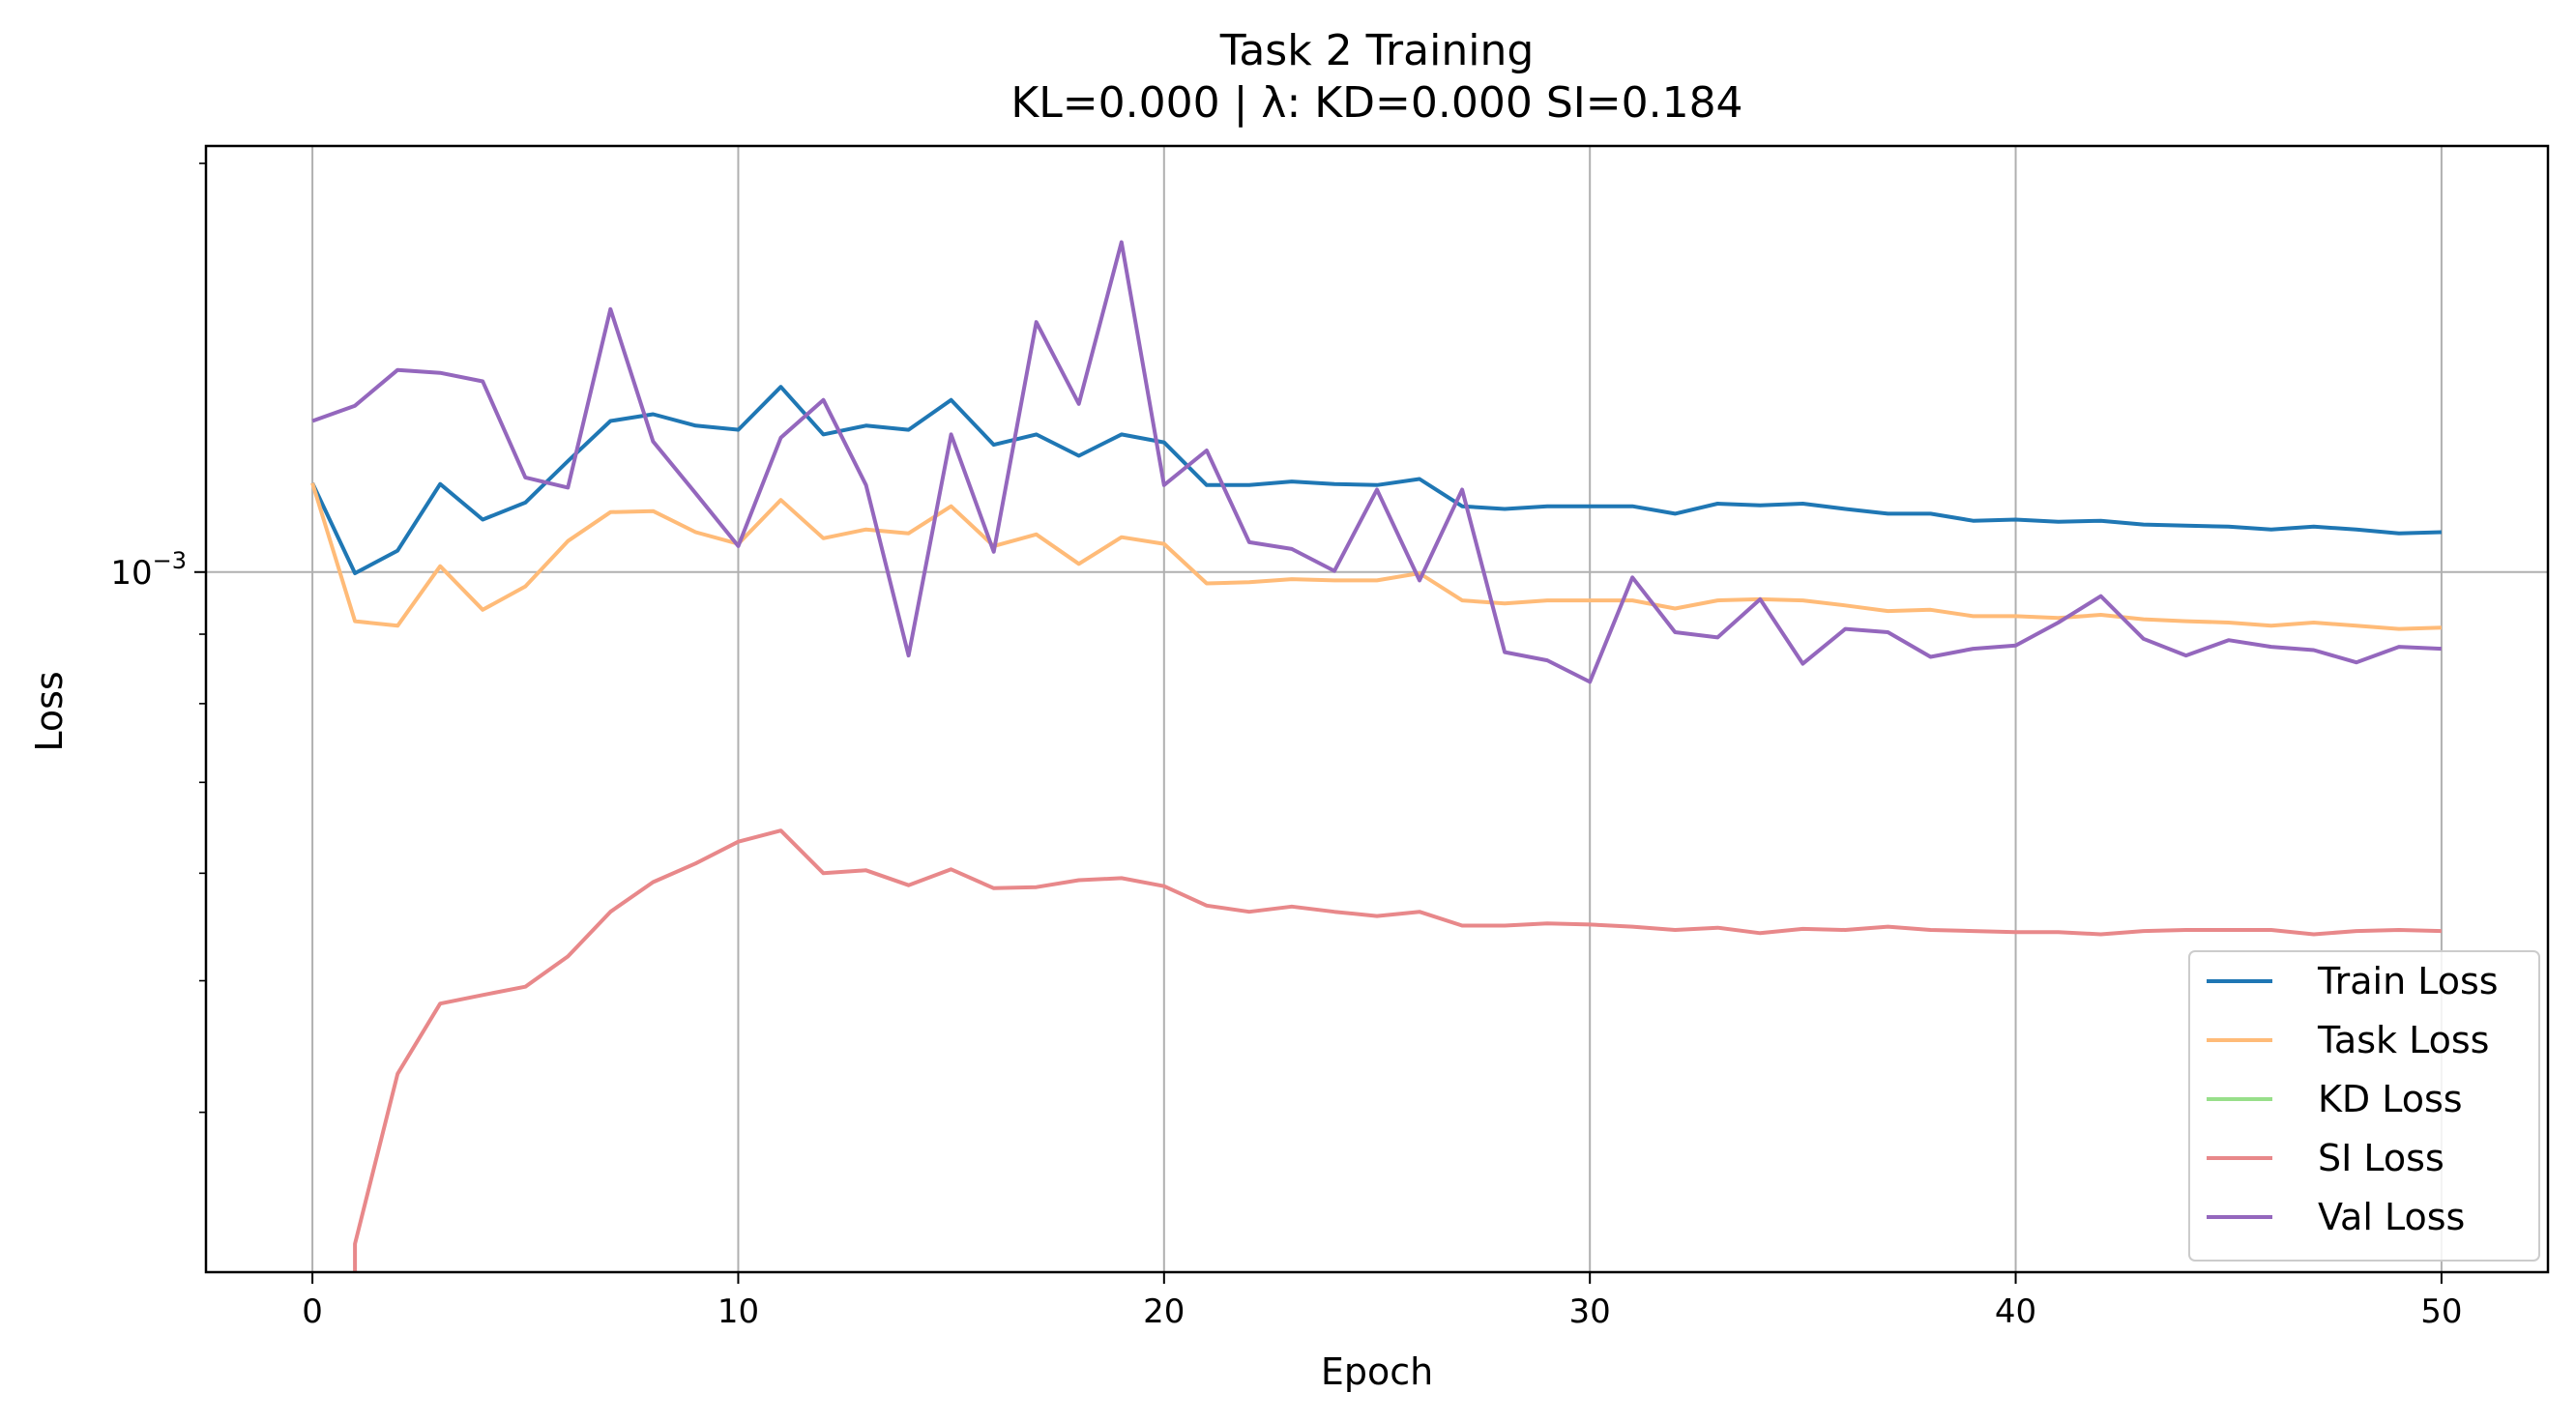 This screenshot has height=1422, width=2576. I want to click on legend-label-task-loss: Task Loss, so click(2403, 1040).